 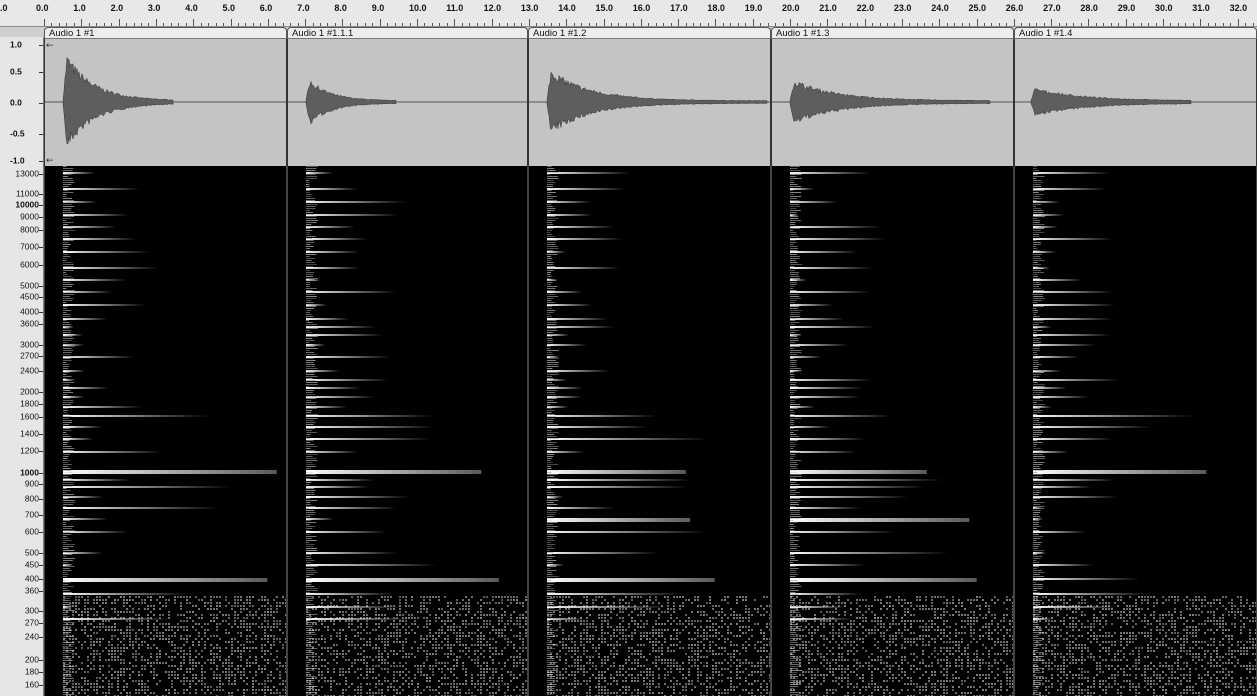 What do you see at coordinates (165, 102) in the screenshot?
I see `waveform-view: ← ←` at bounding box center [165, 102].